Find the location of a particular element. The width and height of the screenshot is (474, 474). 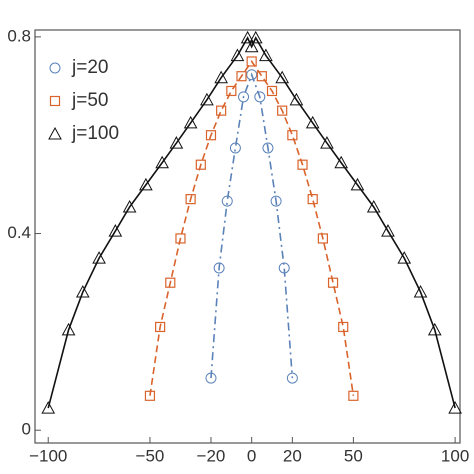

x-tick-label: 50 is located at coordinates (353, 455).